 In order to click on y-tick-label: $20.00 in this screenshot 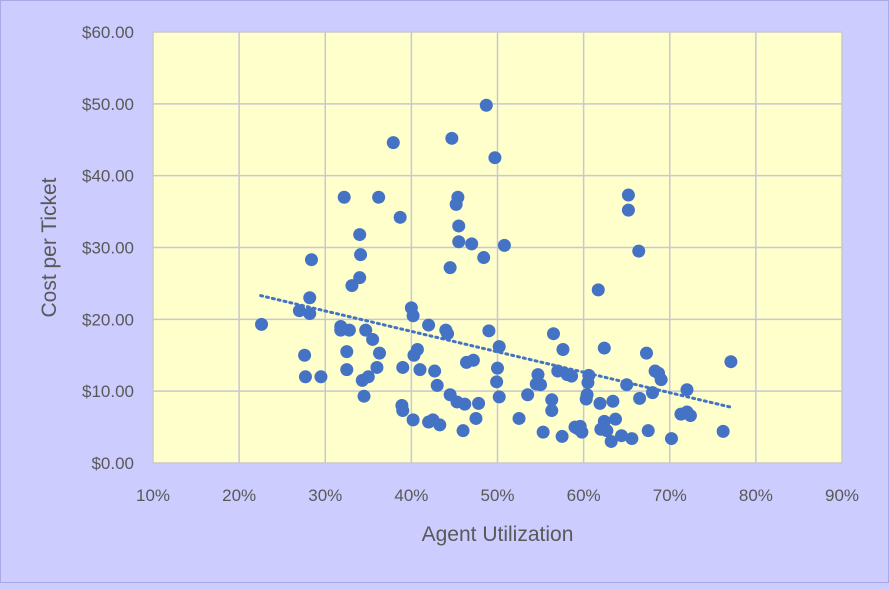, I will do `click(108, 319)`.